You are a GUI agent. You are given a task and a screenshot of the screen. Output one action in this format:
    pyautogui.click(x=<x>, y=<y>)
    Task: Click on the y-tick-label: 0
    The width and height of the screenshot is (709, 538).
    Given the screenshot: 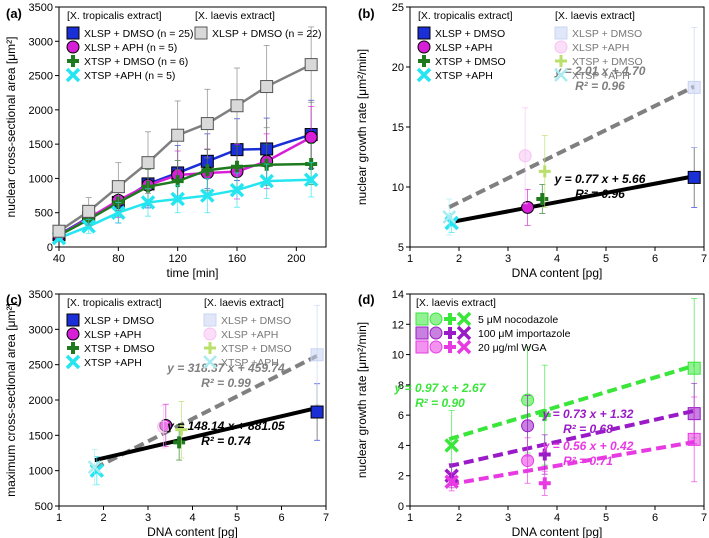 What is the action you would take?
    pyautogui.click(x=401, y=507)
    